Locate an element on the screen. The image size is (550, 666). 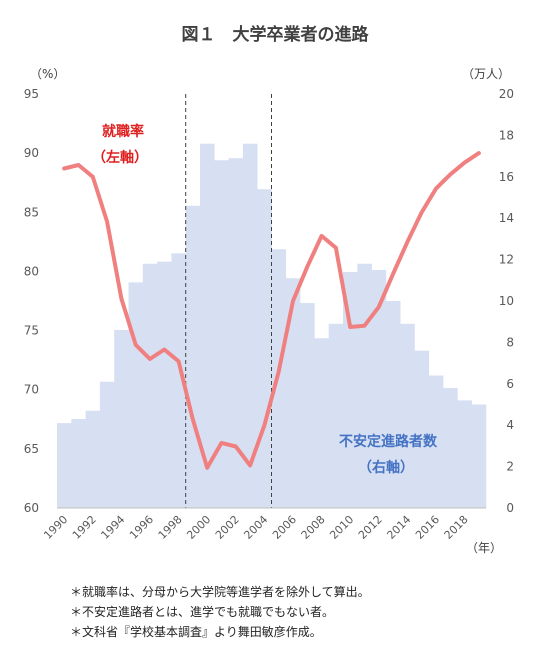
bar-1994 is located at coordinates (121, 418).